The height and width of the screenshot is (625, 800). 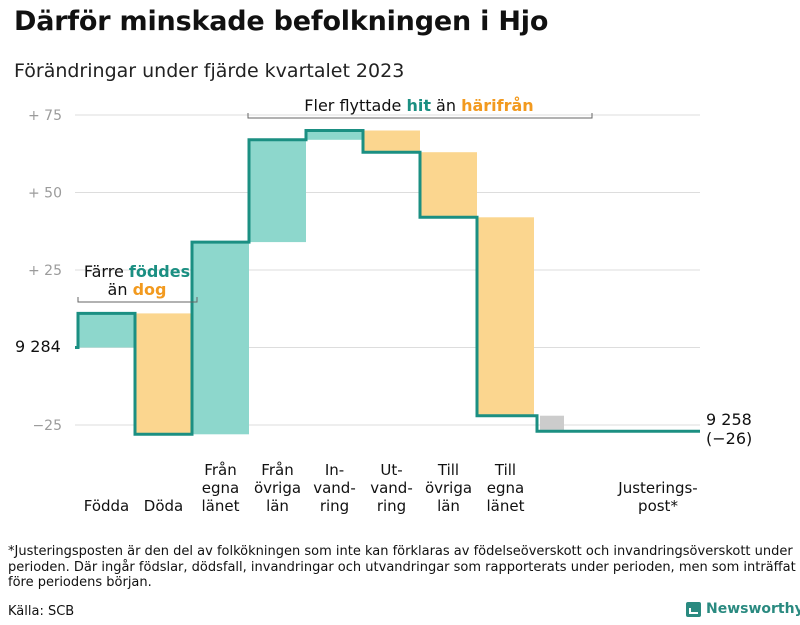 I want to click on category-label-to-other-counties: Till, so click(x=448, y=470).